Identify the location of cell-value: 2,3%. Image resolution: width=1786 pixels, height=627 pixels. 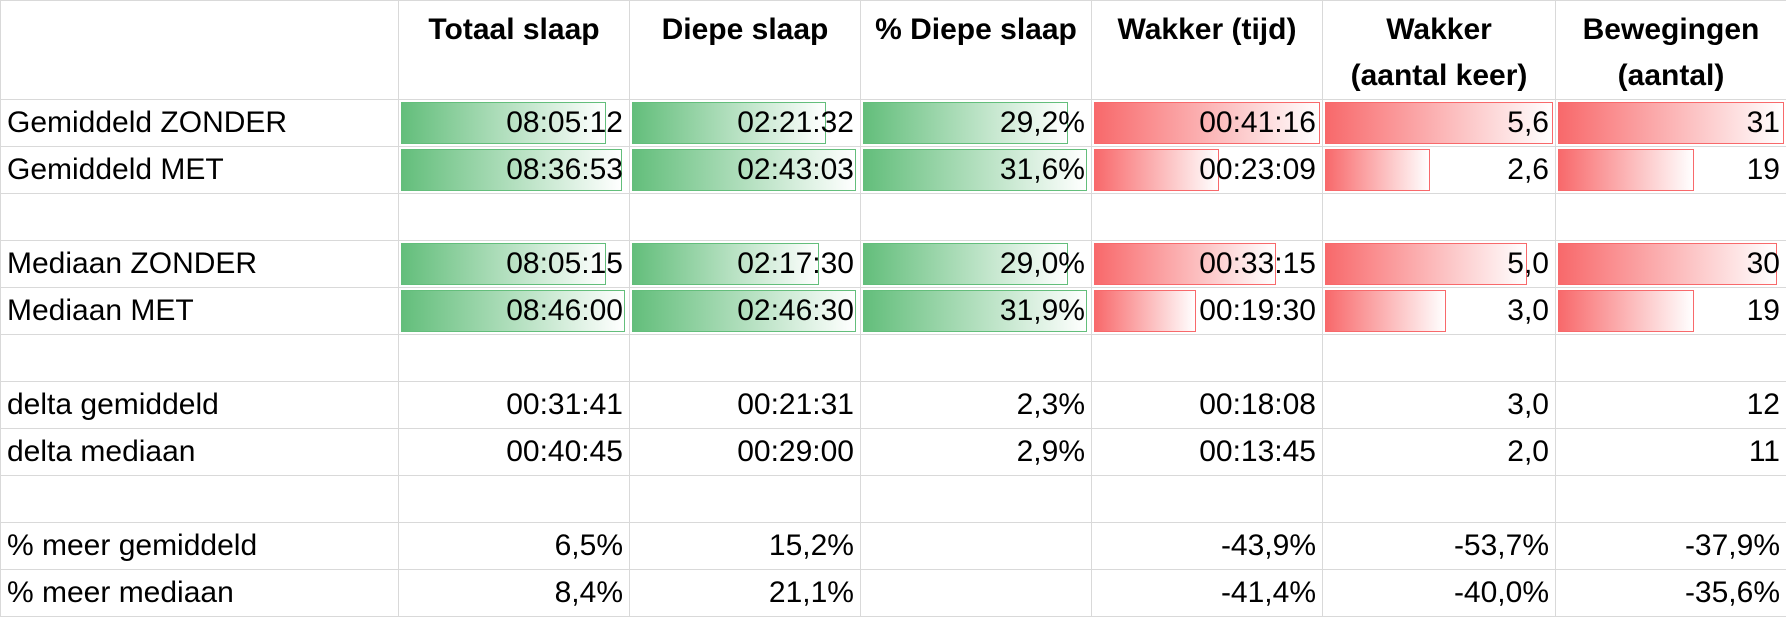
(1050, 404).